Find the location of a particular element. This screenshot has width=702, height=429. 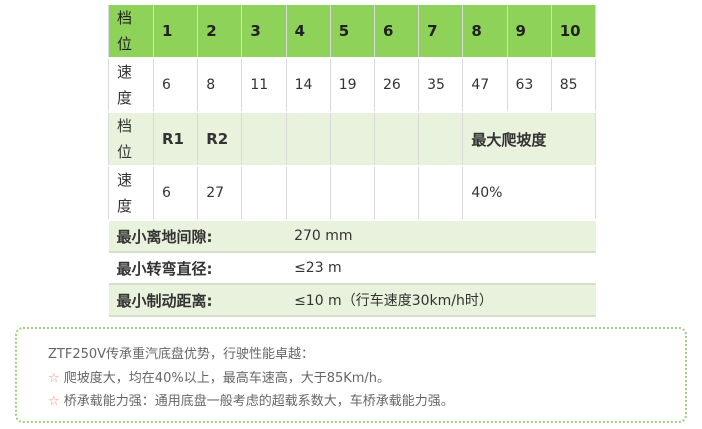

speed-cell: 35 is located at coordinates (441, 85).